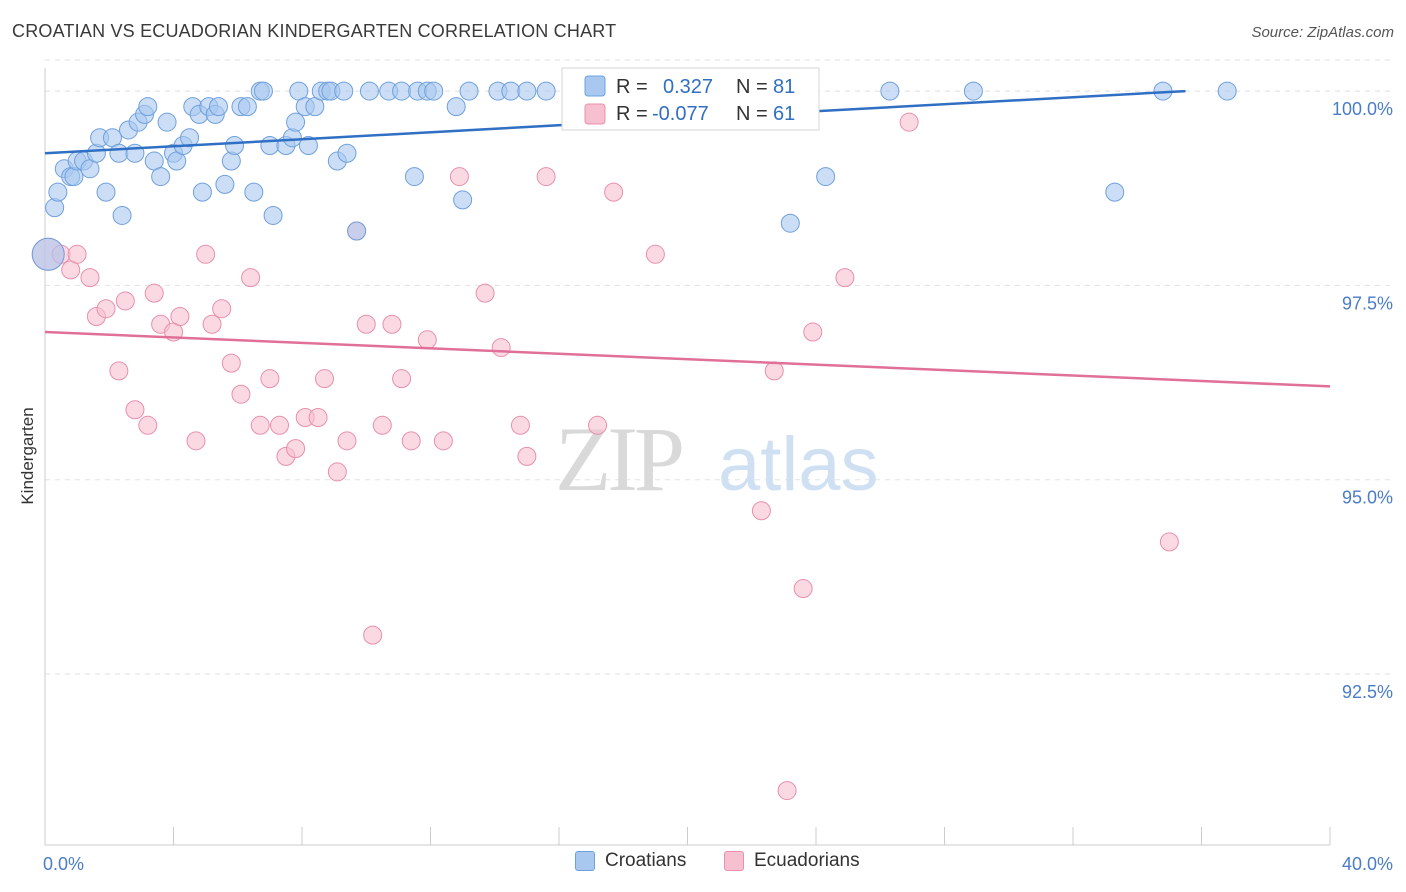 The image size is (1406, 892). Describe the element at coordinates (646, 860) in the screenshot. I see `croatians-label: Croatians` at that location.